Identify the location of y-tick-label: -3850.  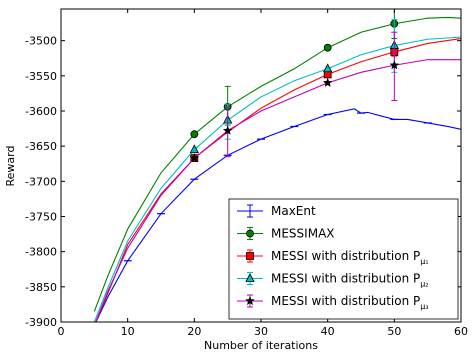
(41, 287).